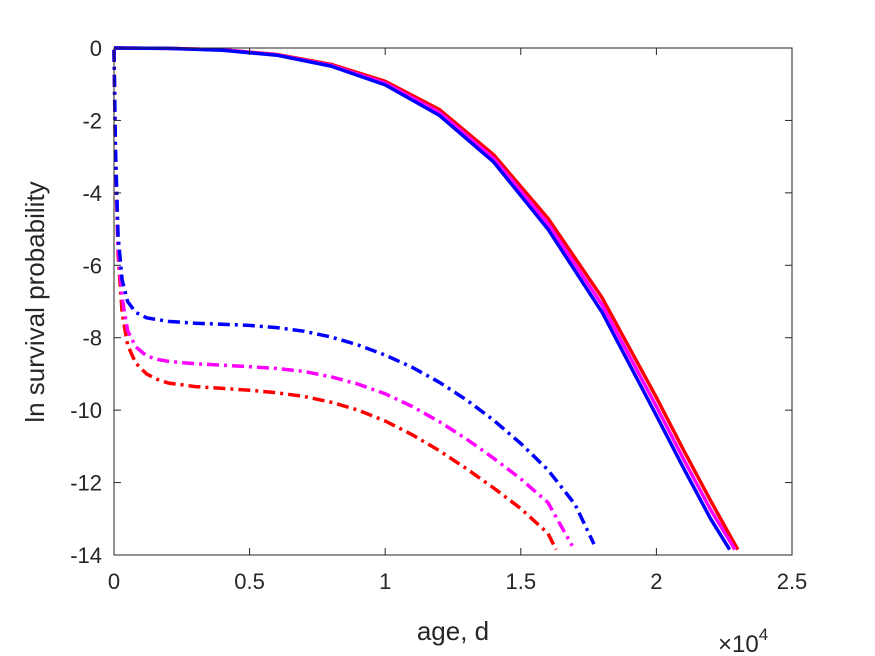 The image size is (875, 656). What do you see at coordinates (763, 634) in the screenshot?
I see `x-axis-exponent-power: 4` at bounding box center [763, 634].